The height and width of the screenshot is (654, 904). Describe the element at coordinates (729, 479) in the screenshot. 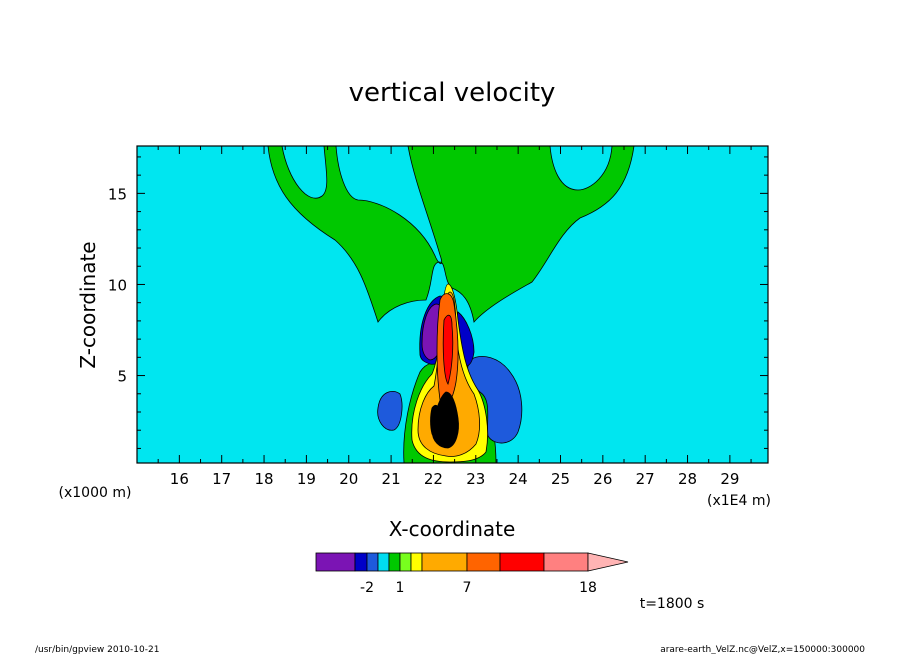

I see `x-tick-label: 29` at that location.